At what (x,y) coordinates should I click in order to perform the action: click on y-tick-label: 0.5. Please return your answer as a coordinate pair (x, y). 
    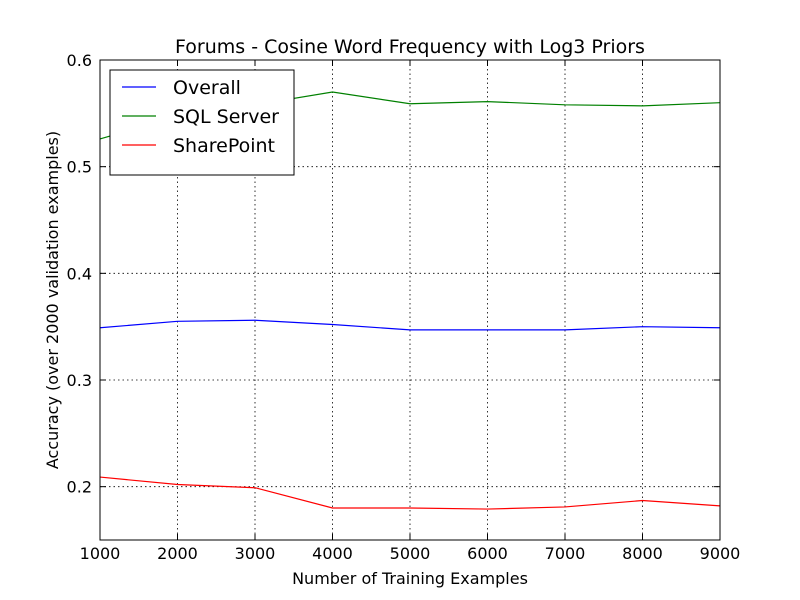
    Looking at the image, I should click on (79, 167).